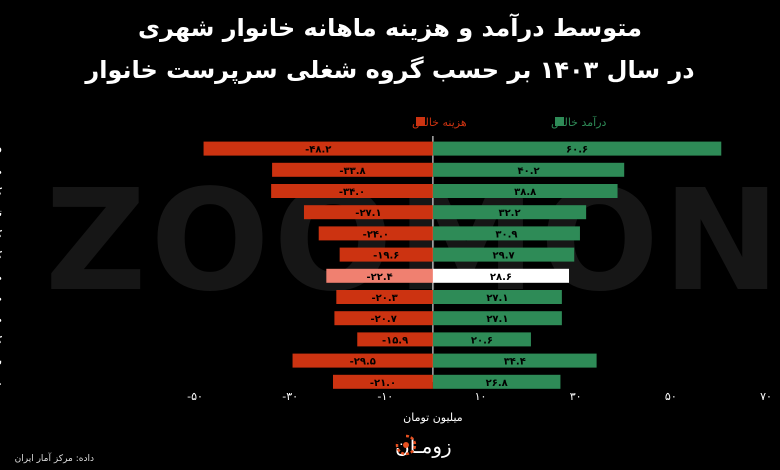 This screenshot has height=470, width=780. Describe the element at coordinates (1, 276) in the screenshot. I see `category-label: میانگین` at that location.